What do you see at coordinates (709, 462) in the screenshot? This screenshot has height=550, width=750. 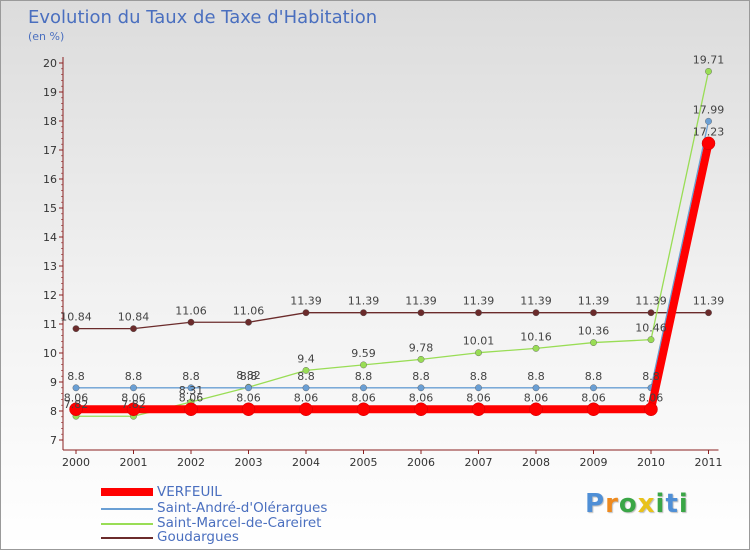 I see `x-tick-label: 2011` at bounding box center [709, 462].